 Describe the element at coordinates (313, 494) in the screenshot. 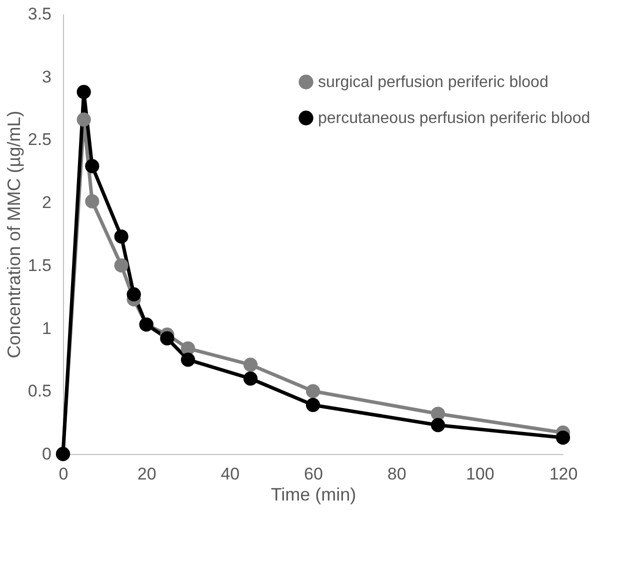

I see `x-axis-title: Time (min)` at that location.